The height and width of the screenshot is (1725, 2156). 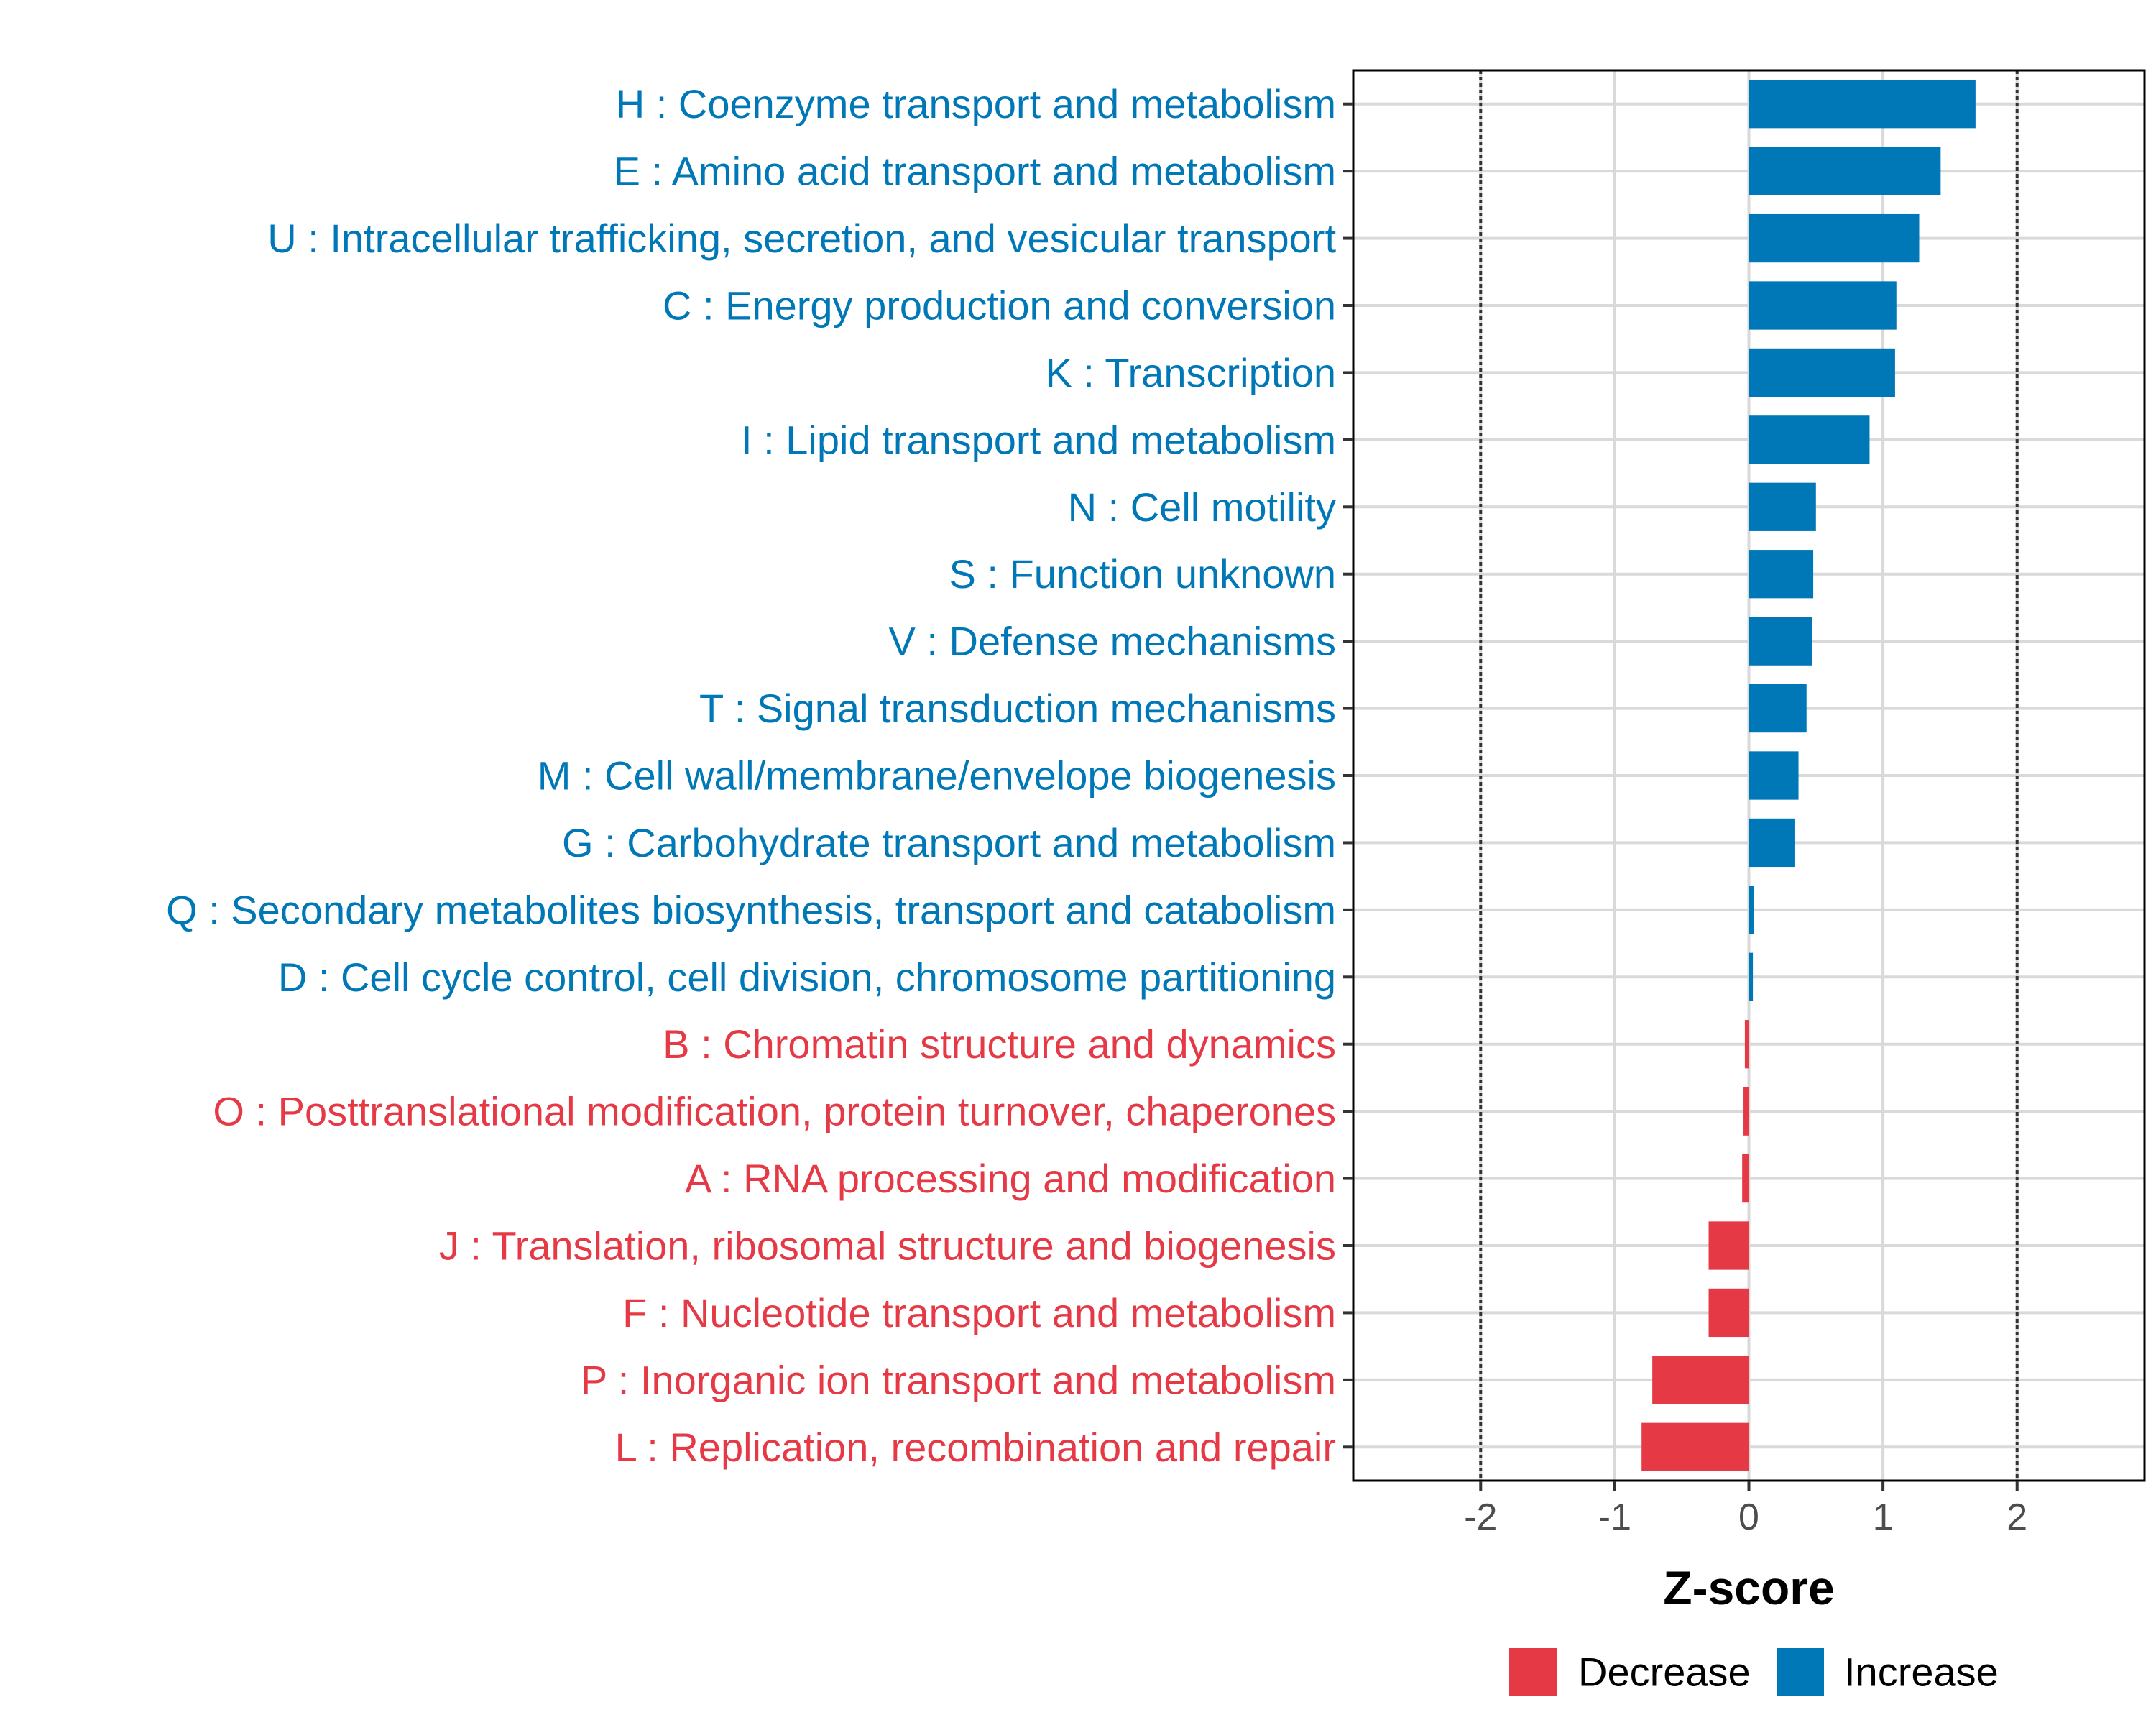 I want to click on x-tick-label: -2, so click(x=1480, y=1517).